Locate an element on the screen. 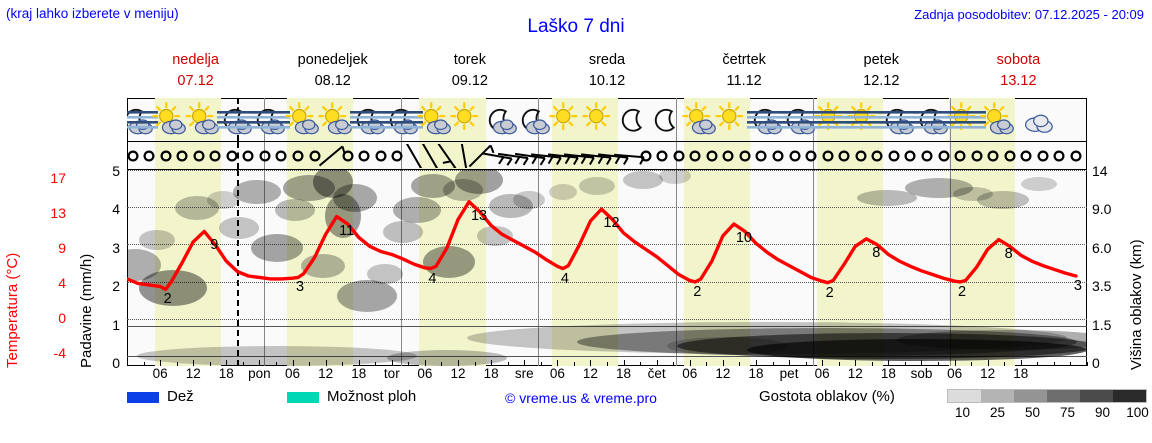 The width and height of the screenshot is (1152, 443). day-header-7: sobota 13.12 is located at coordinates (1018, 72).